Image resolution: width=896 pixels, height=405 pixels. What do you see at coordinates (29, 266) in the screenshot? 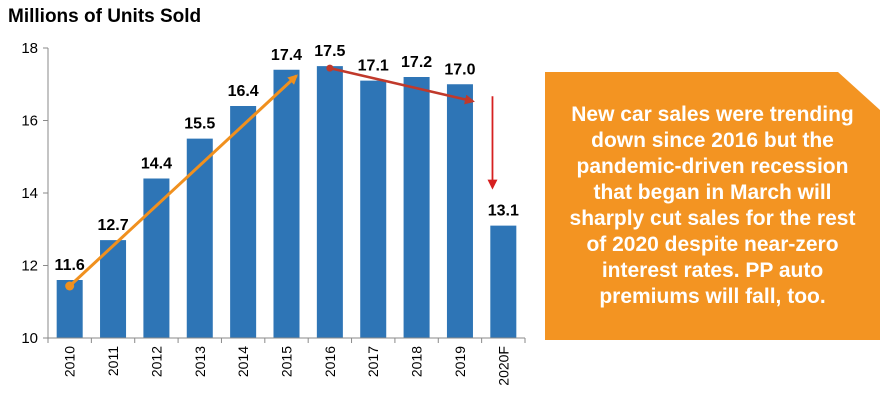
I see `y-tick-label-12: 12` at bounding box center [29, 266].